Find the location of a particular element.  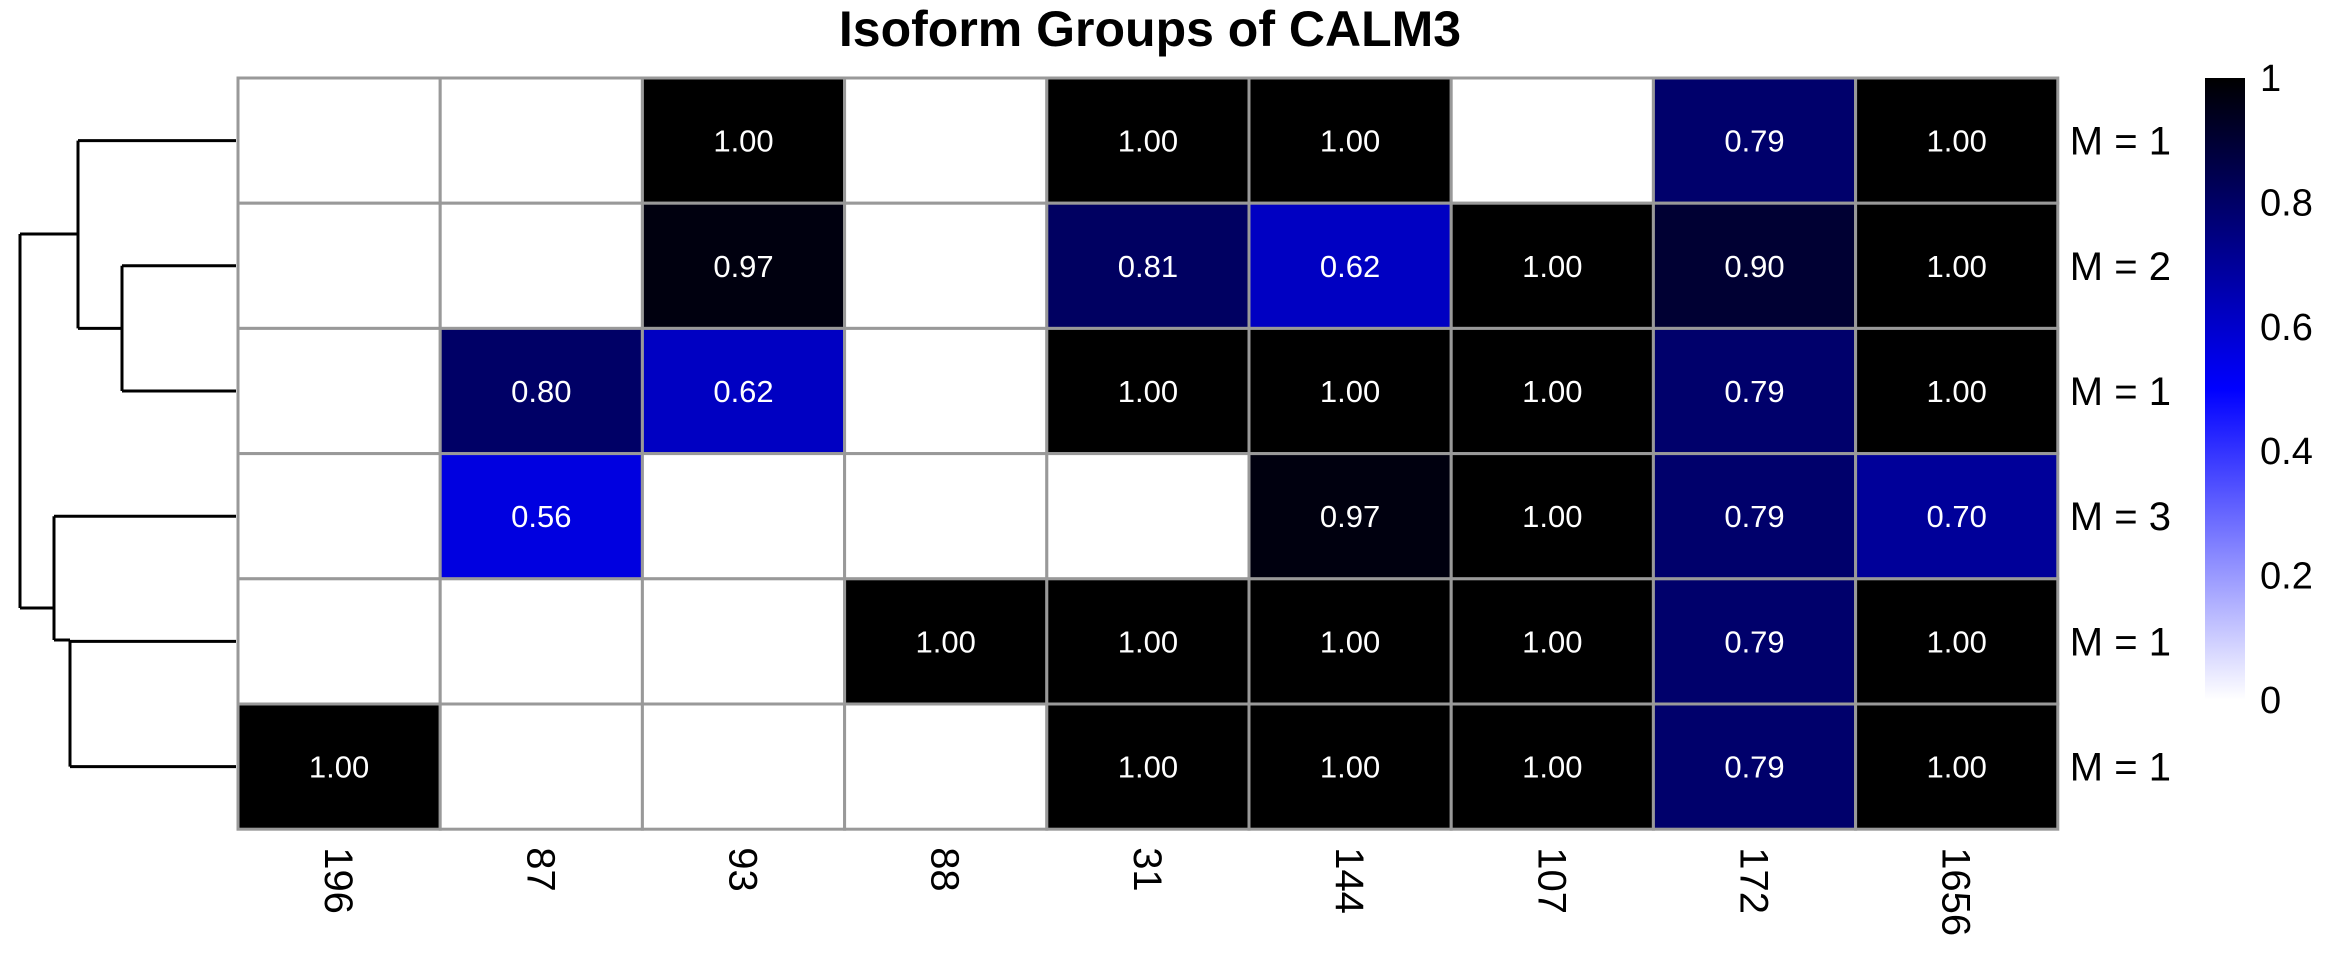

legend-tick-label: 0 is located at coordinates (2270, 701).